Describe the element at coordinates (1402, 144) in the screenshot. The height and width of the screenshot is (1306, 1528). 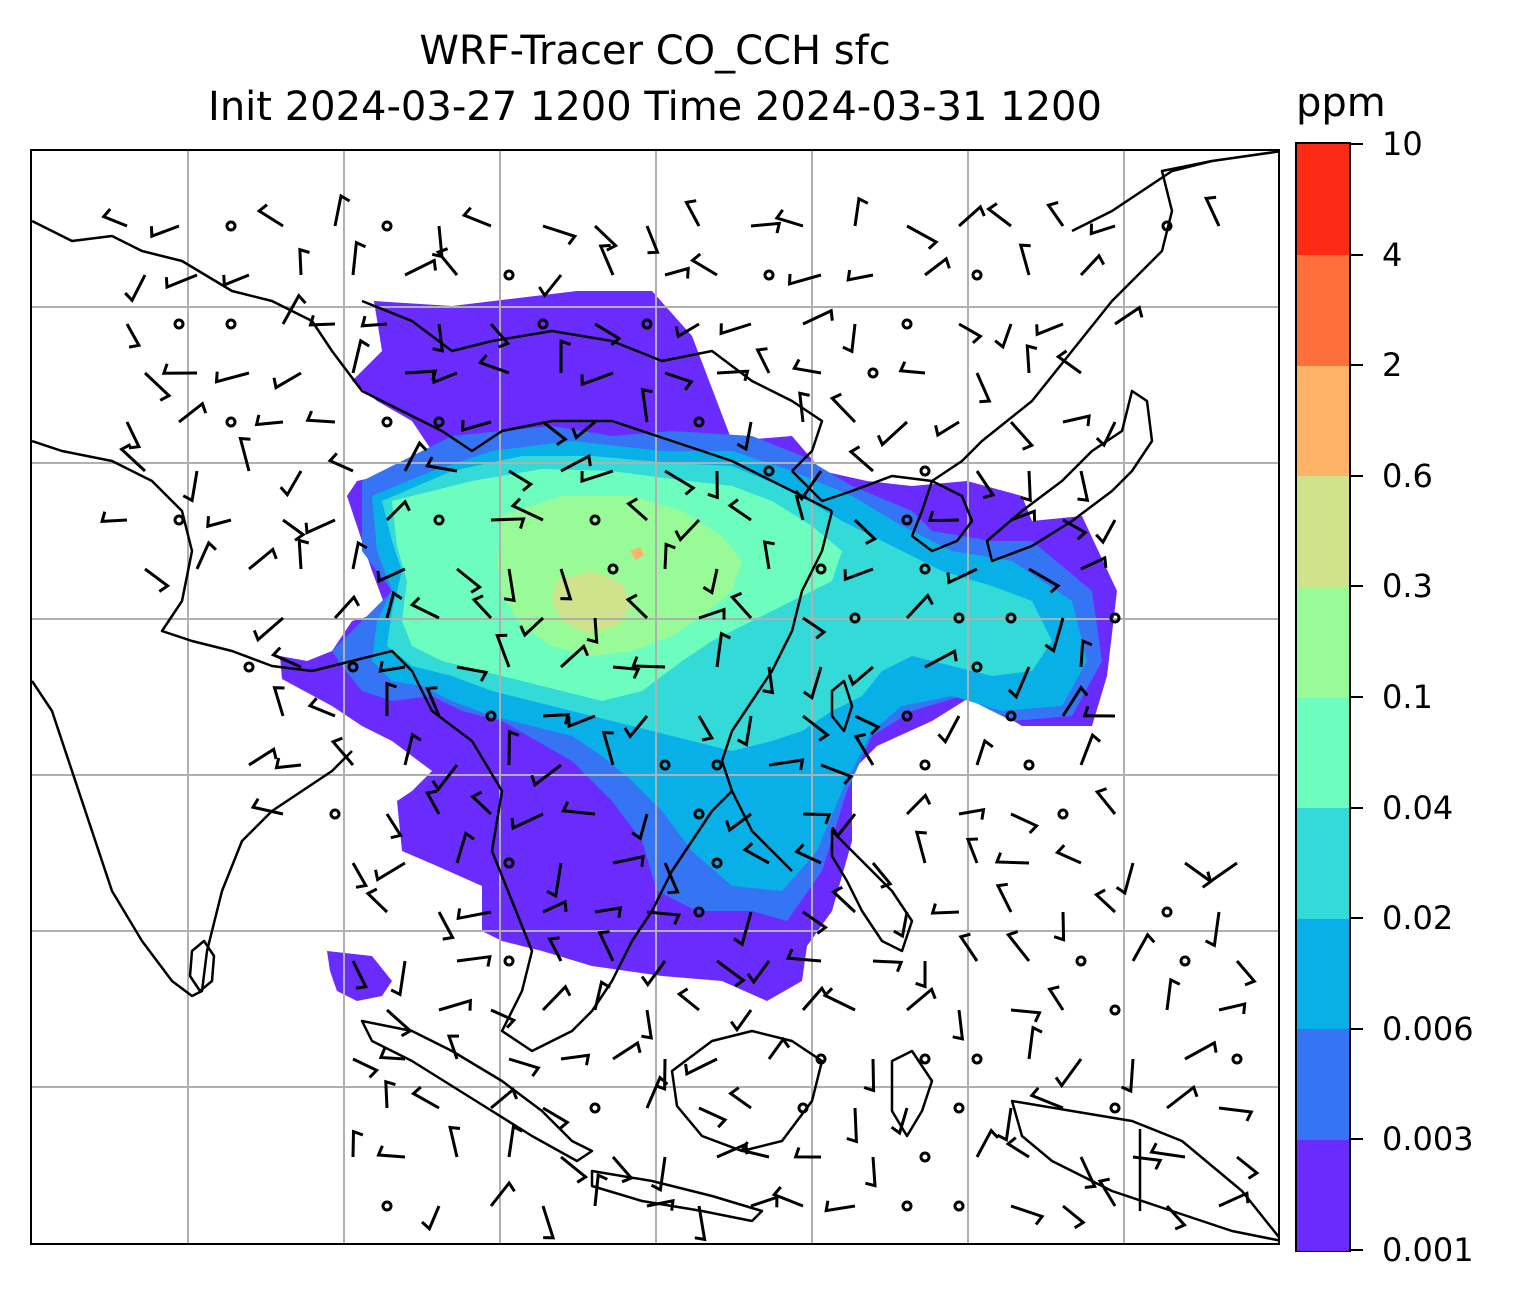
I see `colorbar-tick-label-10: 10` at that location.